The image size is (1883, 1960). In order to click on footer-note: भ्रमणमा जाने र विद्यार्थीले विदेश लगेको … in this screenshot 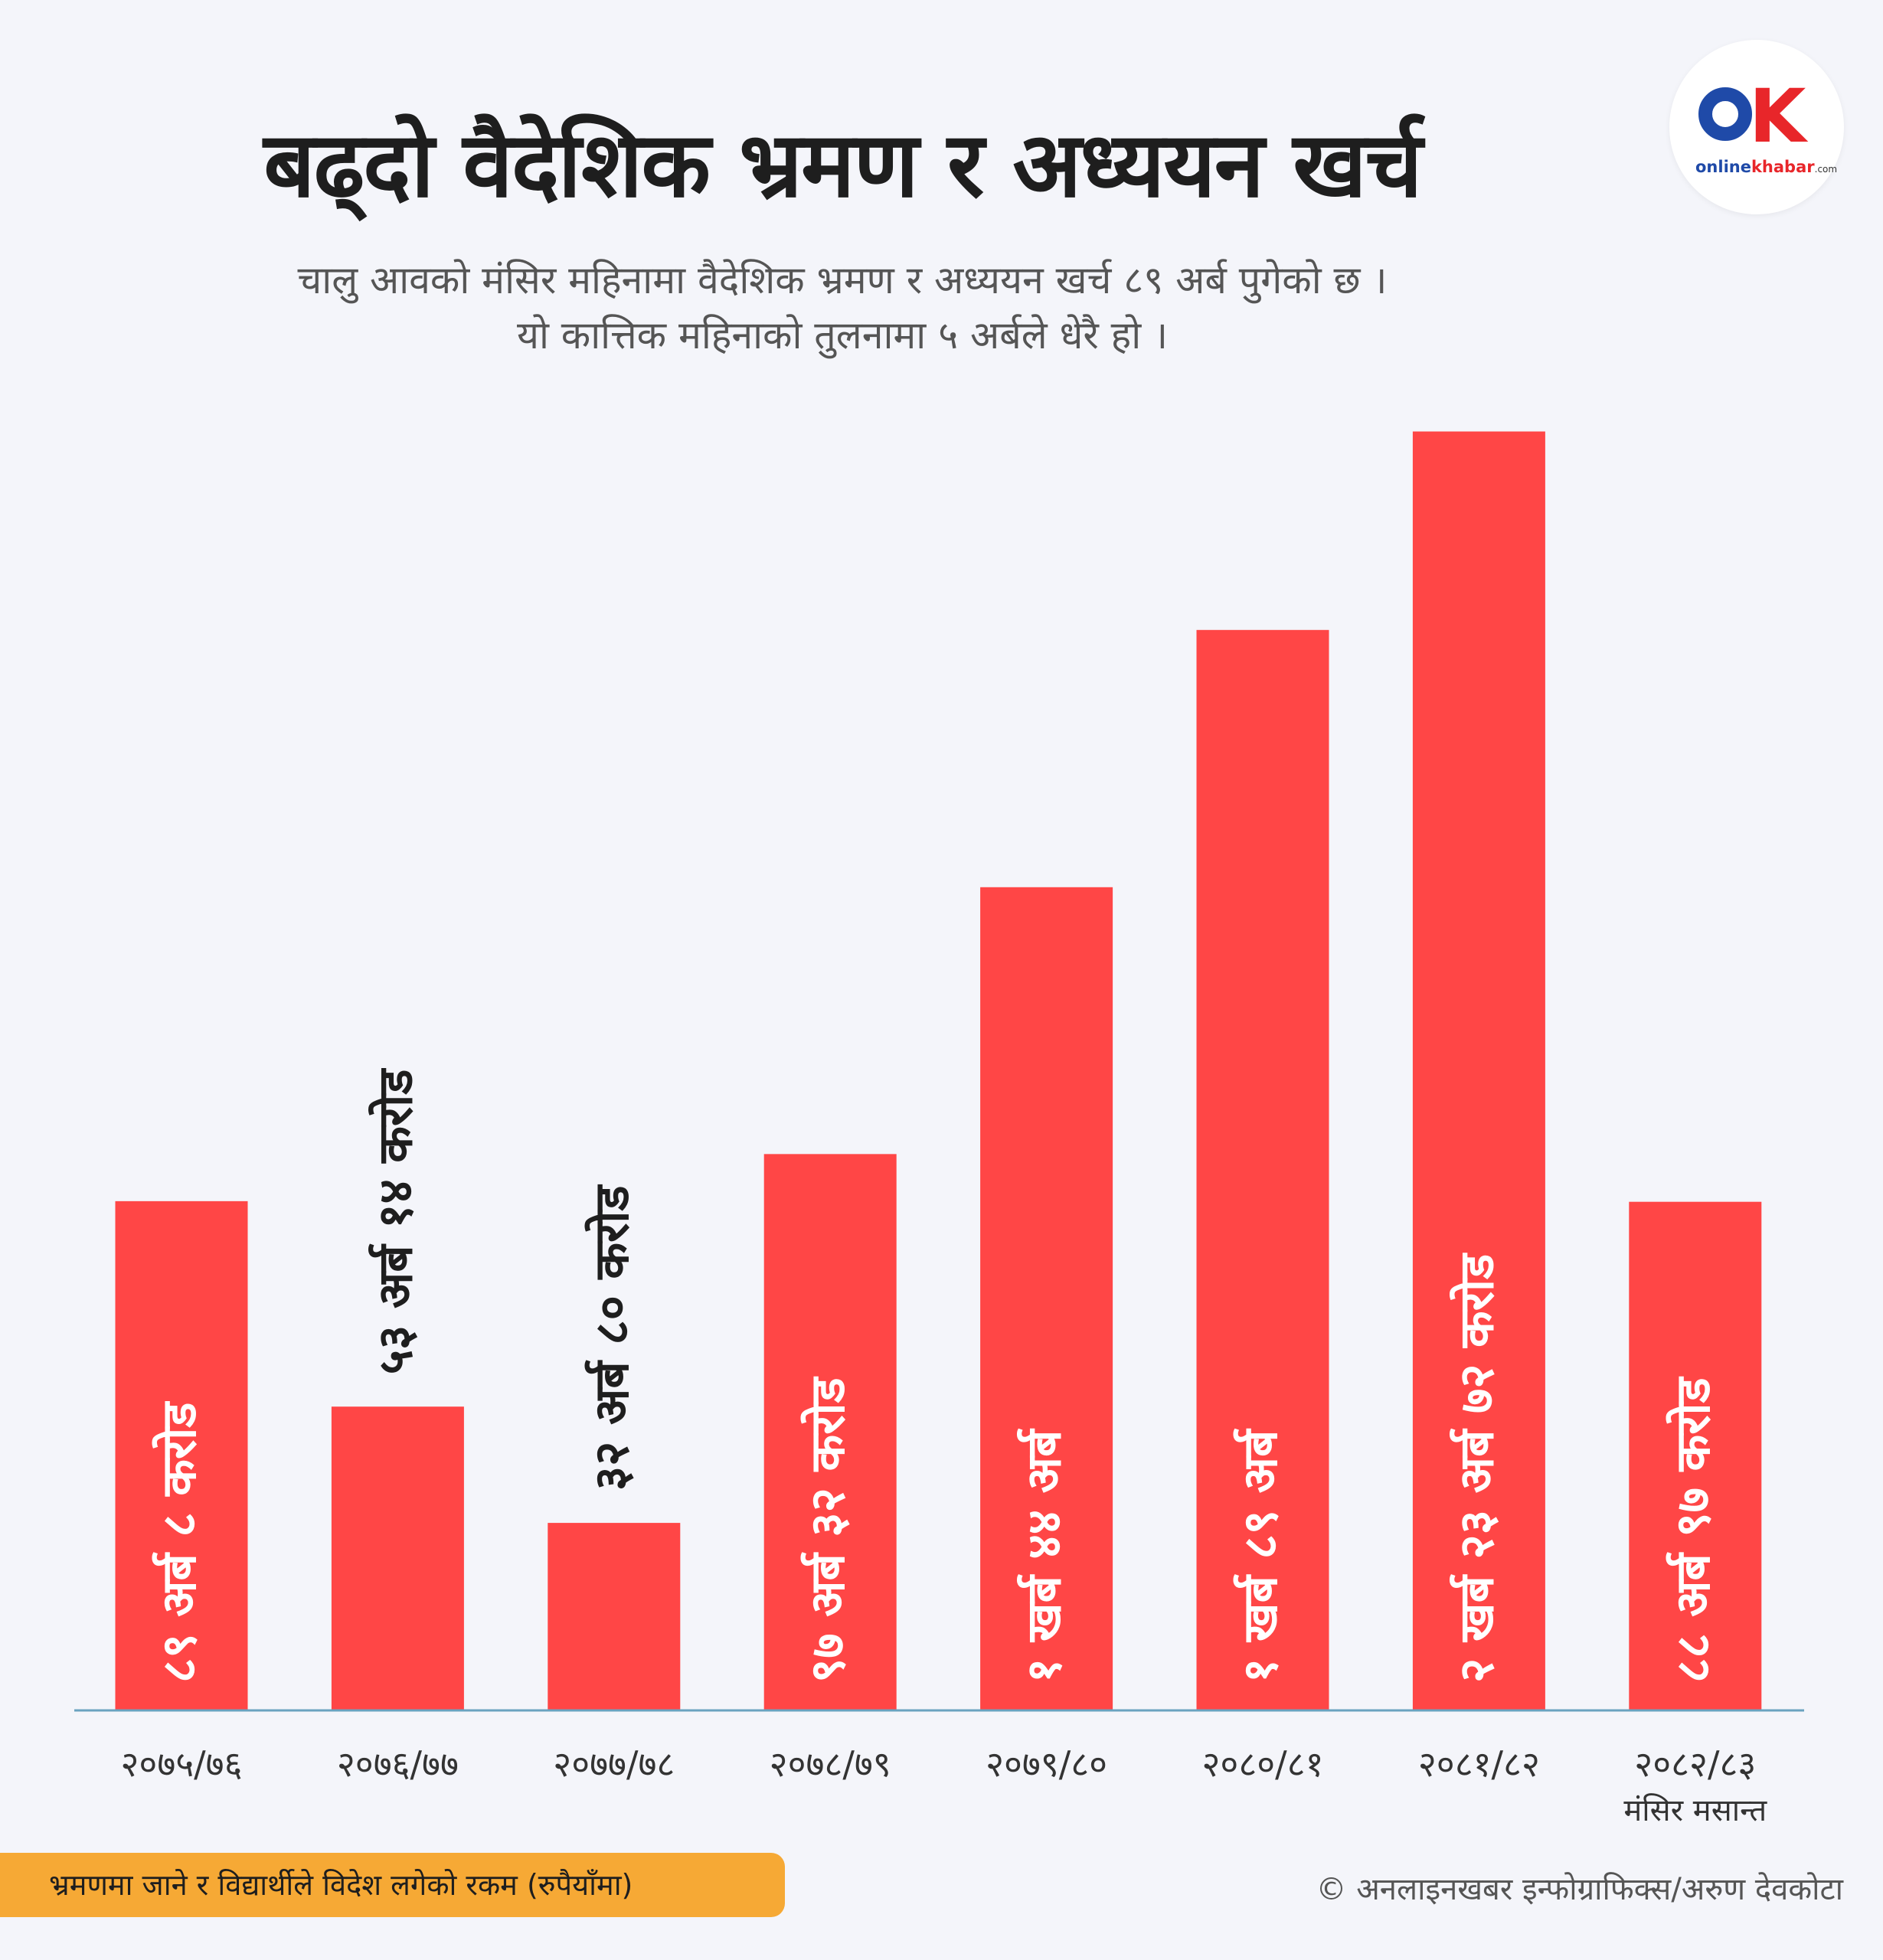, I will do `click(392, 1885)`.